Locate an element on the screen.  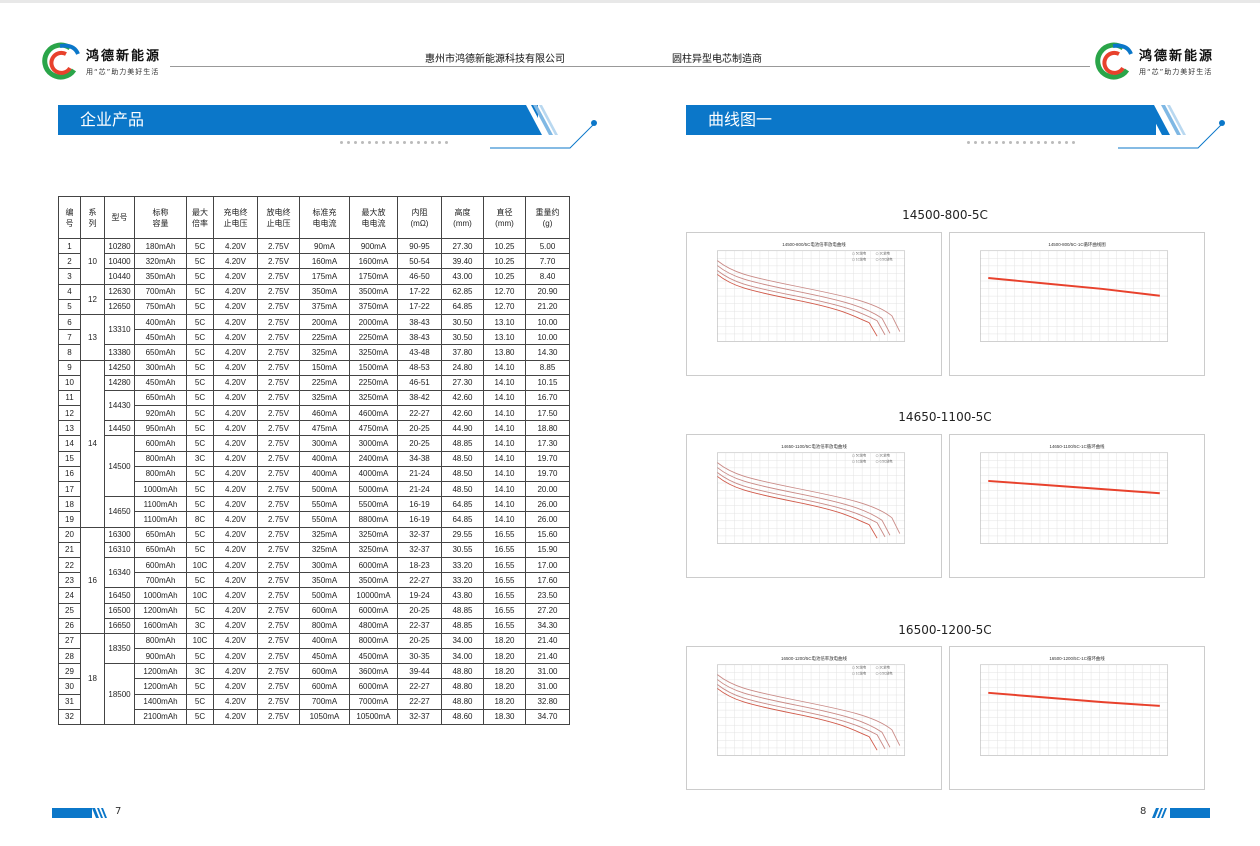
brand-slogan: 用“芯”助力美好生活 is located at coordinates (123, 72).